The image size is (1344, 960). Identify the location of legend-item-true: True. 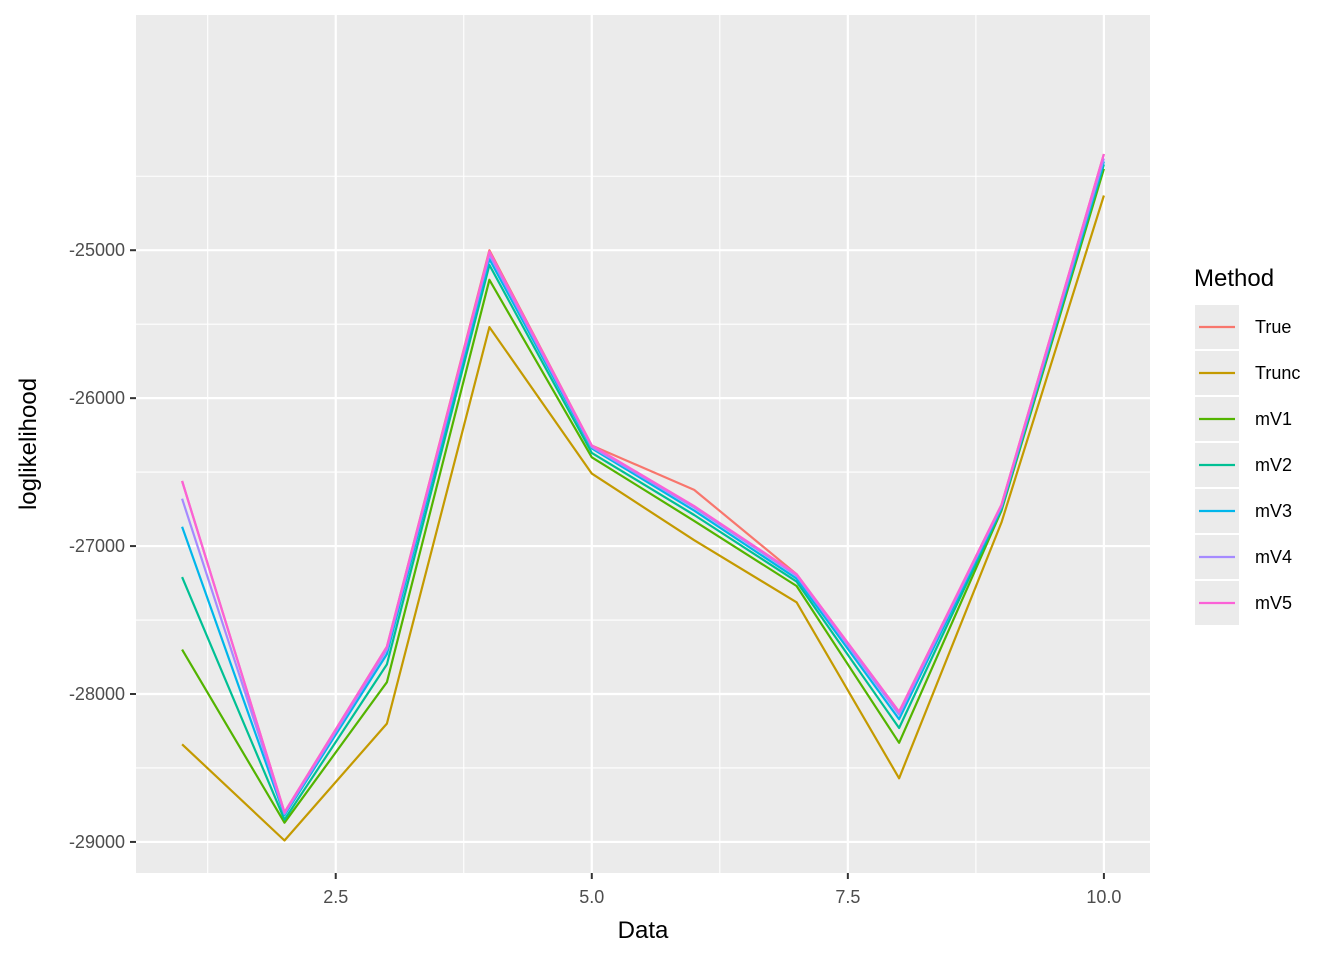
(1243, 327).